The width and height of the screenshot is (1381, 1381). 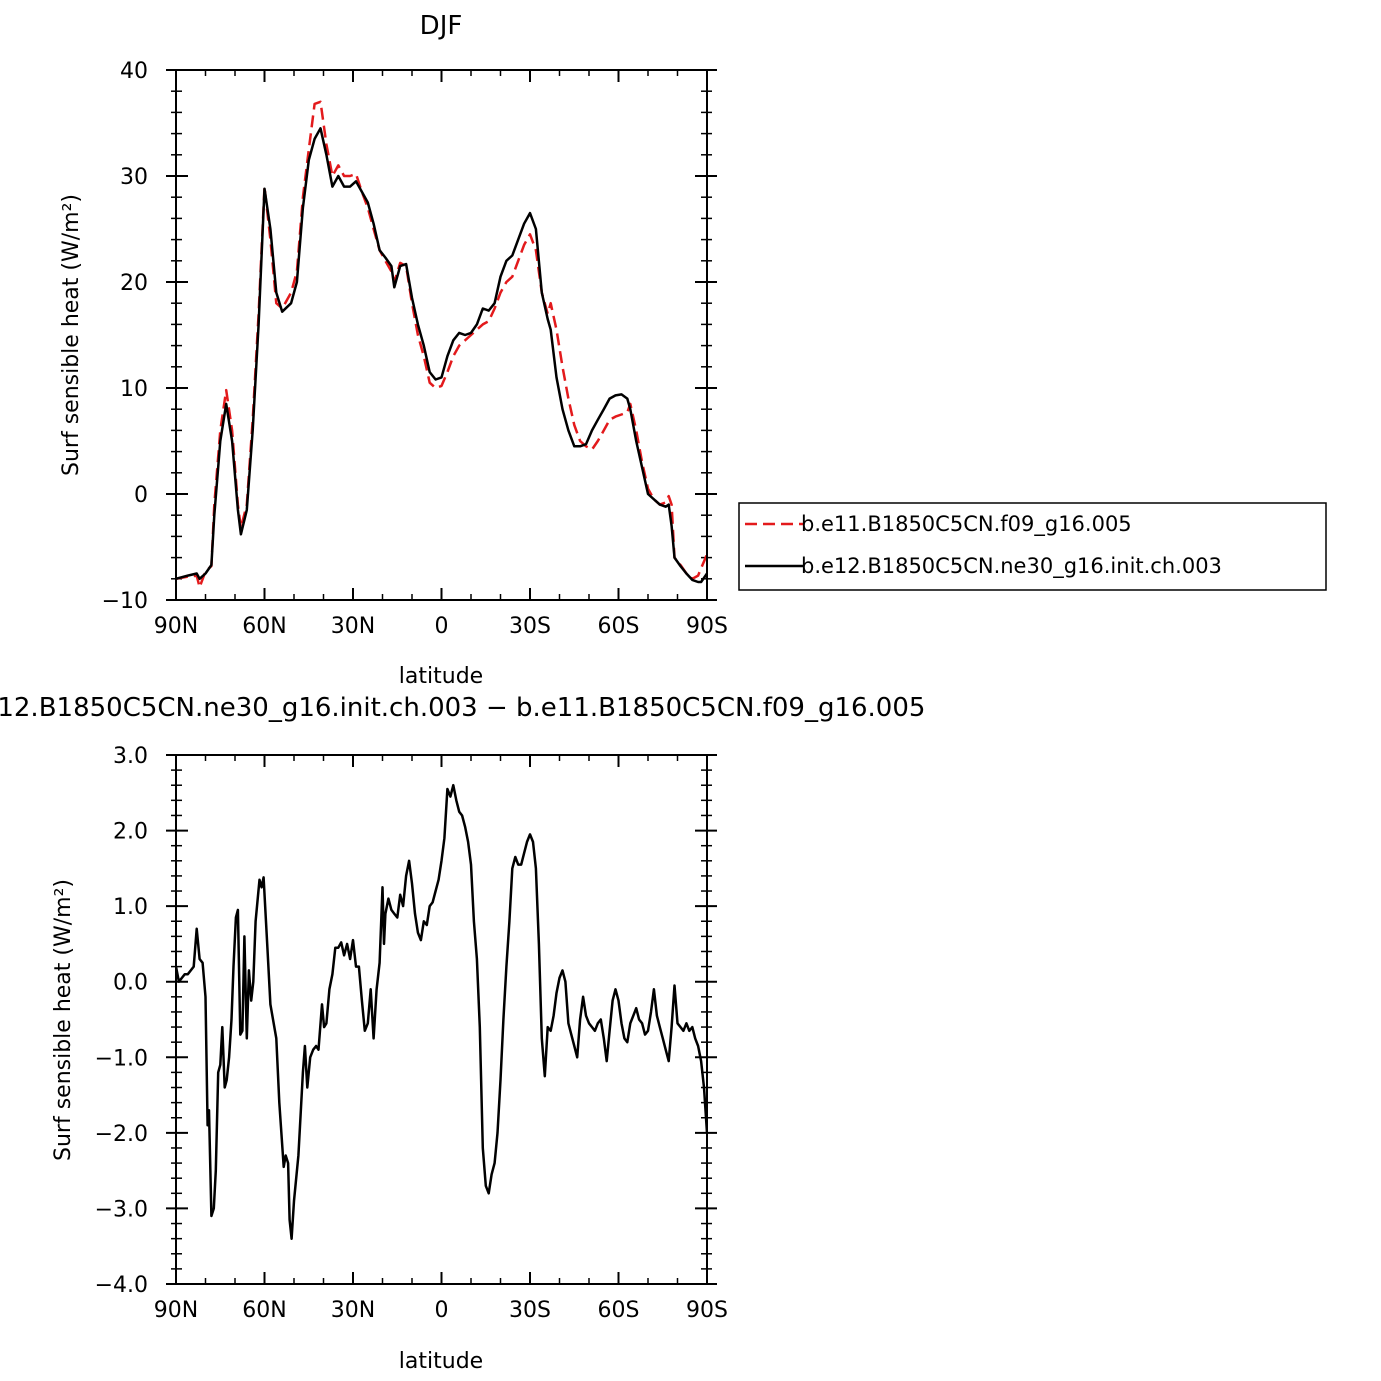 I want to click on top-y-tick-label: 40, so click(x=134, y=71).